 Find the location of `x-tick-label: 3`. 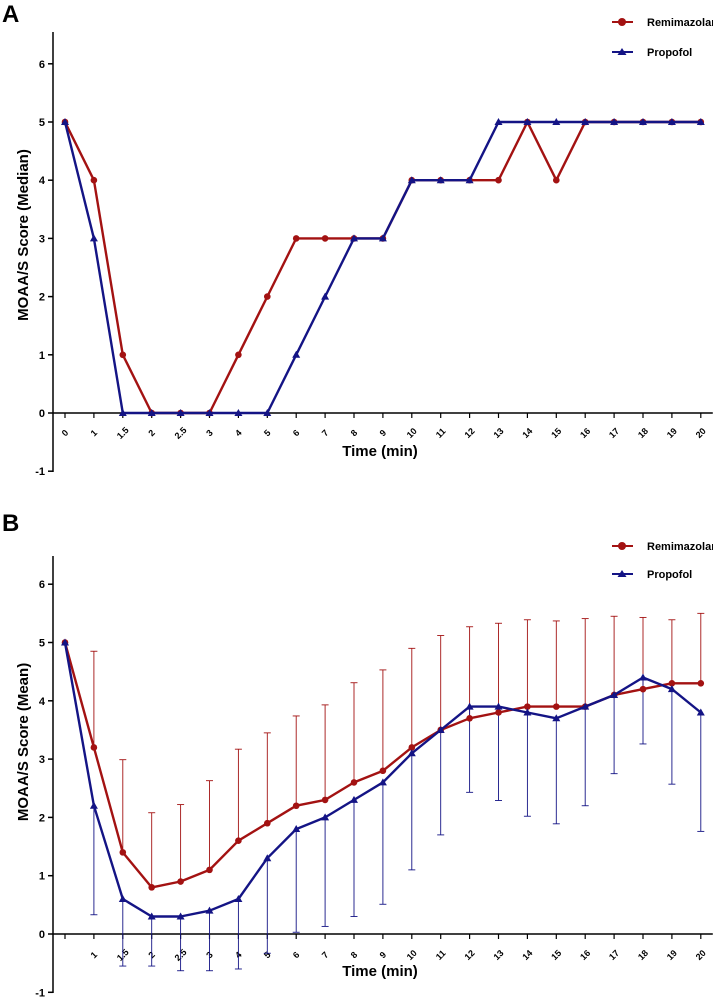

x-tick-label: 3 is located at coordinates (209, 433).